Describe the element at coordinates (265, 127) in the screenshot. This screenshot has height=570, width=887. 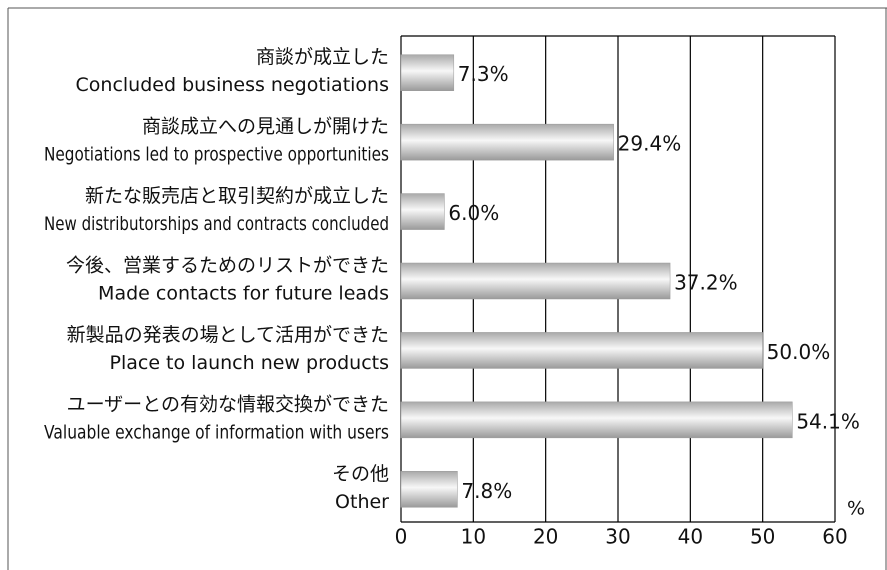
I see `category-label: 商談成立への見通しが開けた` at that location.